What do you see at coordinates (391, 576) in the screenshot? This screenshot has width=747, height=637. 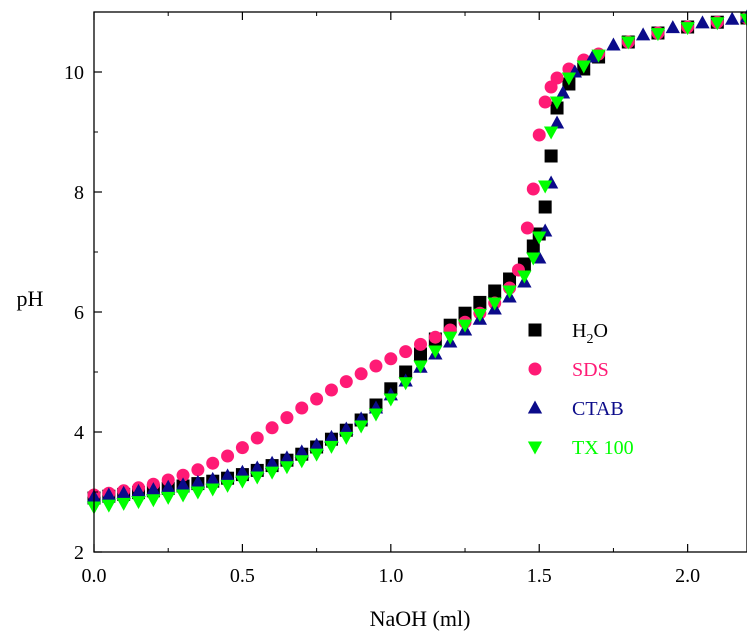 I see `x-tick-labels: 0.0 0.5 1.0 1.5 2.0` at bounding box center [391, 576].